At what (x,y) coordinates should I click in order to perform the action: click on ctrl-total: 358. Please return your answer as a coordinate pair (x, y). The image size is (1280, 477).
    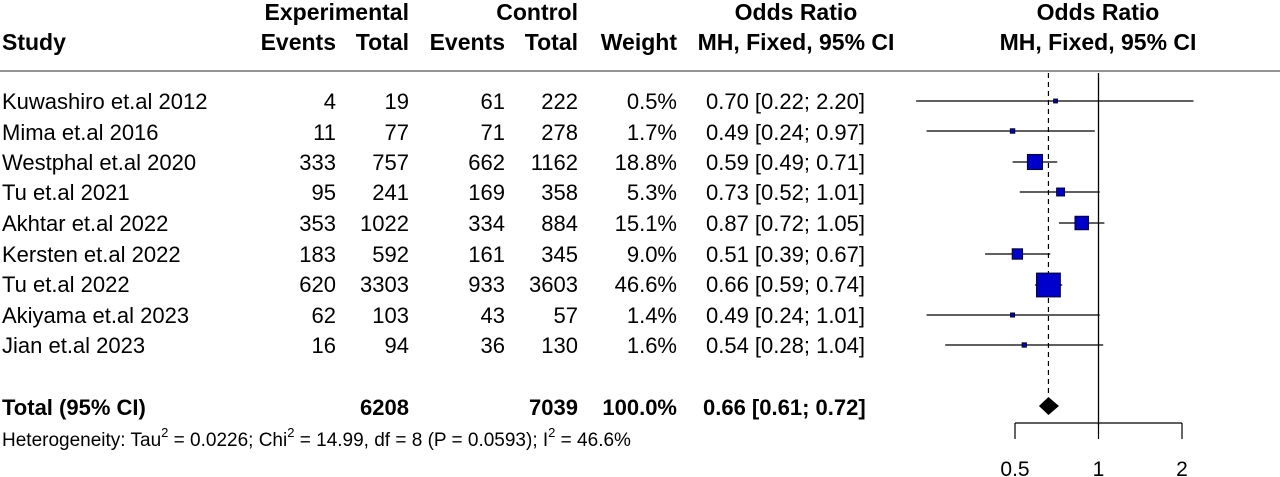
    Looking at the image, I should click on (559, 192).